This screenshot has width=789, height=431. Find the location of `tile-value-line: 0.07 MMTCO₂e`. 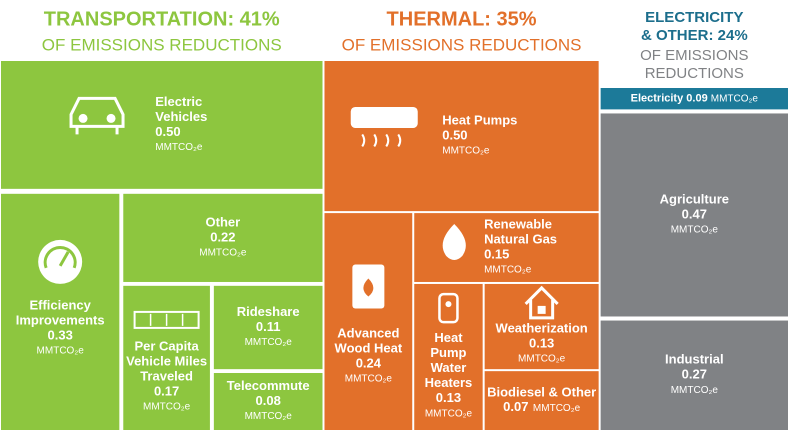

tile-value-line: 0.07 MMTCO₂e is located at coordinates (541, 407).